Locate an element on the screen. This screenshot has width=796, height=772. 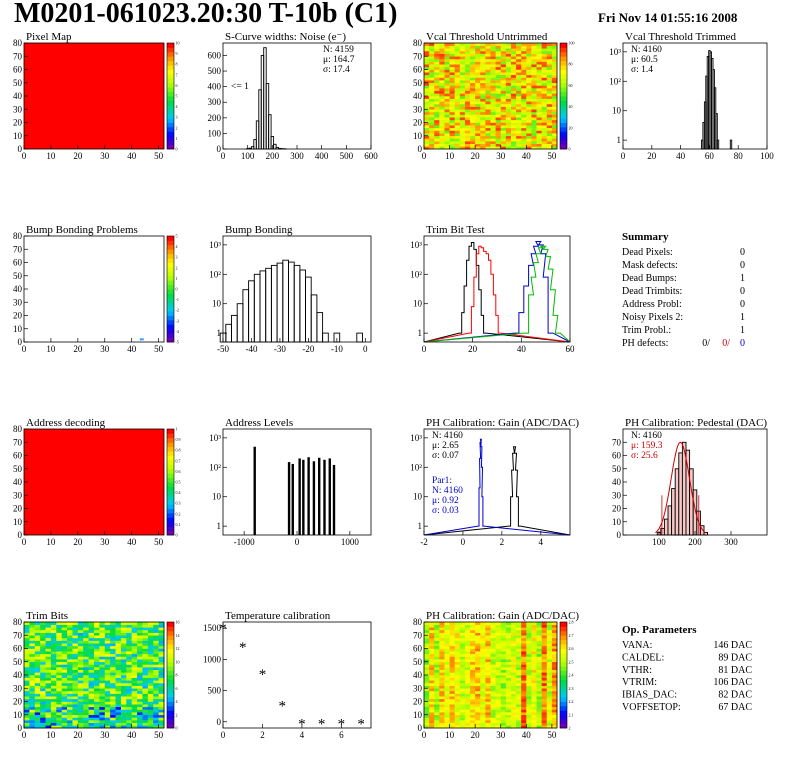
y-tick-label: 0 is located at coordinates (20, 149).